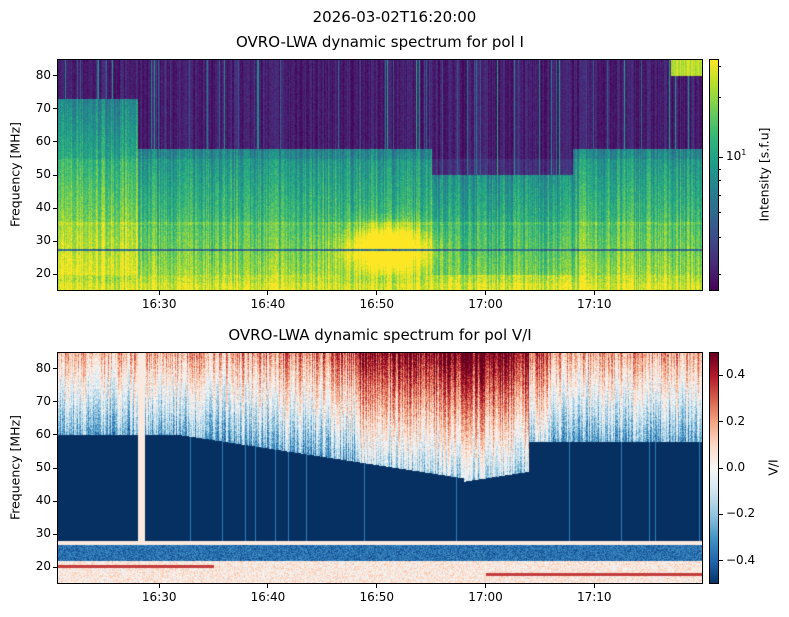  I want to click on axes-title: OVRO-LWA dynamic spectrum for pol V/I, so click(380, 335).